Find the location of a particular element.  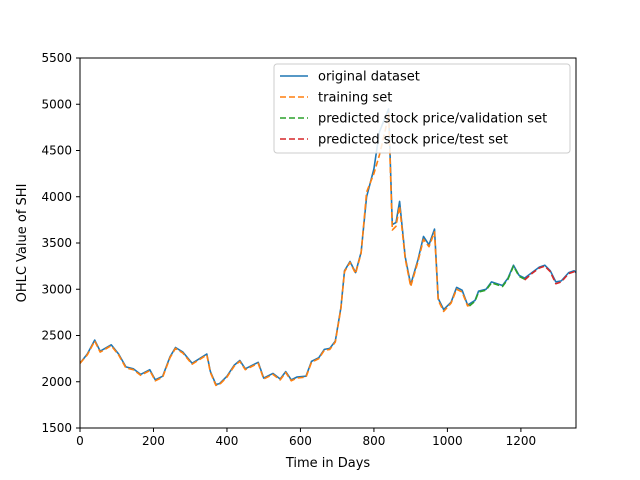

x-tick-label: 1200 is located at coordinates (521, 441).